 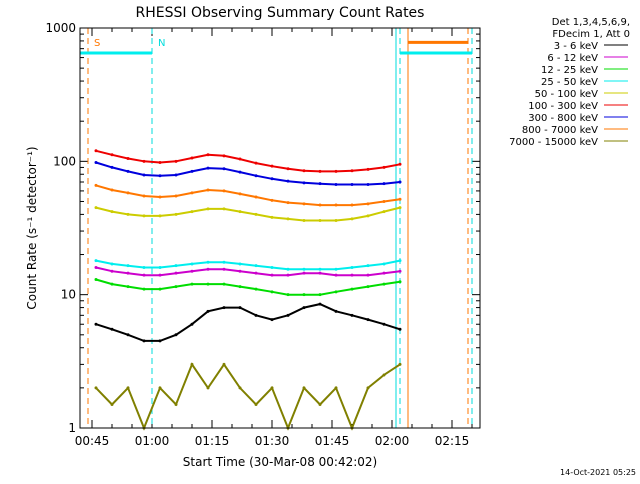 What do you see at coordinates (563, 118) in the screenshot?
I see `legend-label: 300 - 800 keV` at bounding box center [563, 118].